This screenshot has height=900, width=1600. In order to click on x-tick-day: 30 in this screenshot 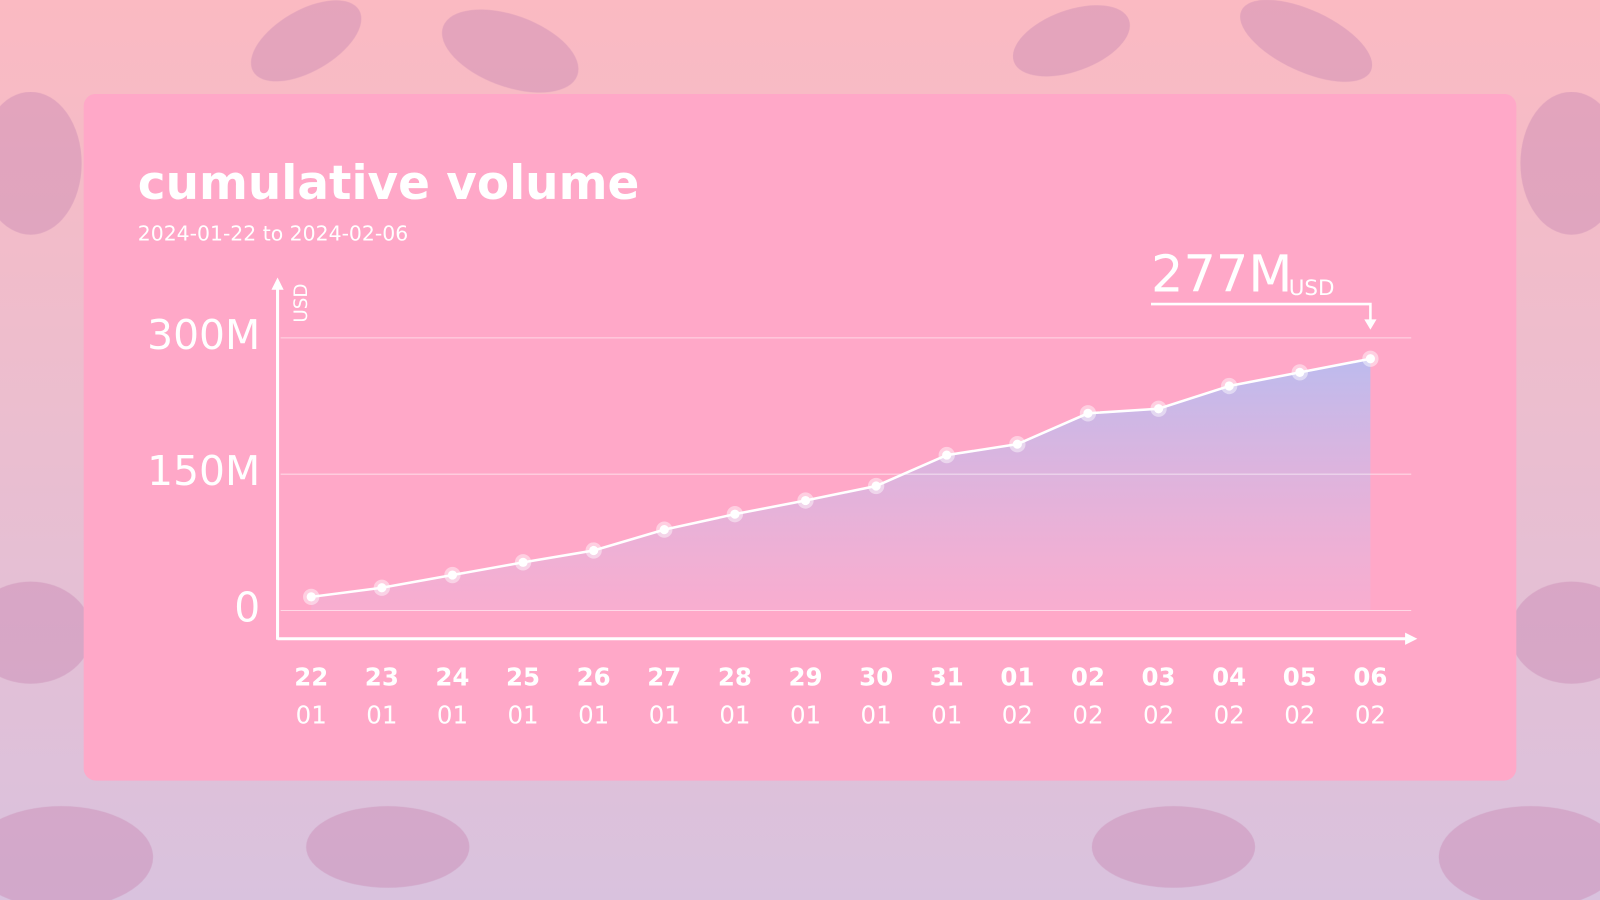, I will do `click(876, 677)`.